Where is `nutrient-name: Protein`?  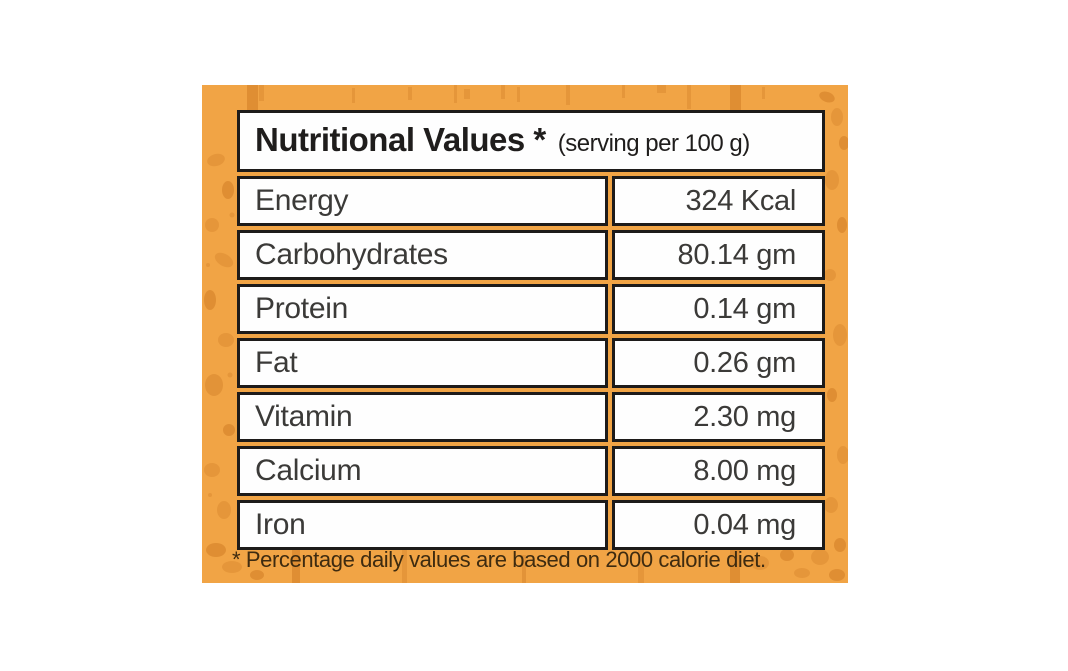 nutrient-name: Protein is located at coordinates (422, 309).